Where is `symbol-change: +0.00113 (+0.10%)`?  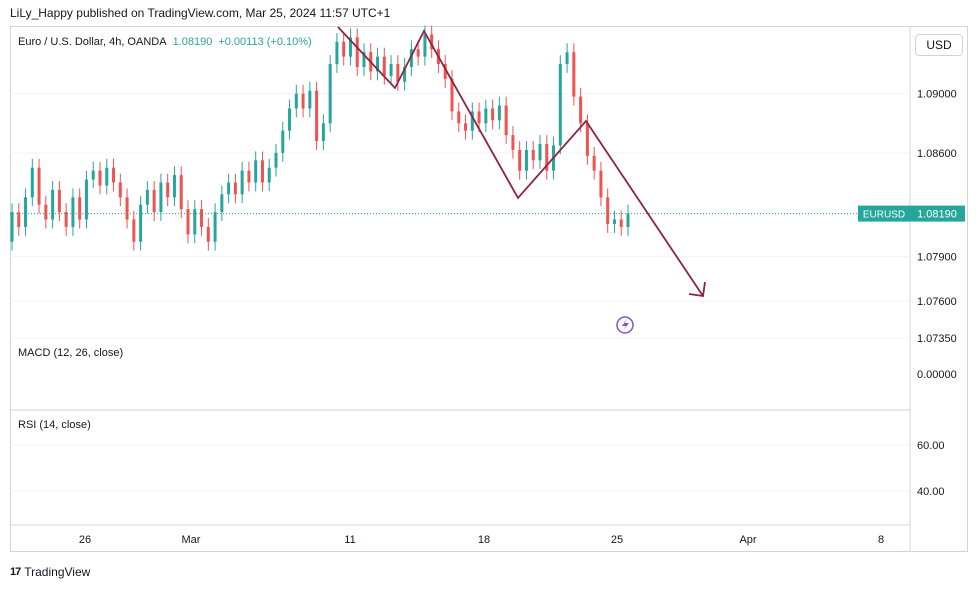
symbol-change: +0.00113 (+0.10%) is located at coordinates (265, 42).